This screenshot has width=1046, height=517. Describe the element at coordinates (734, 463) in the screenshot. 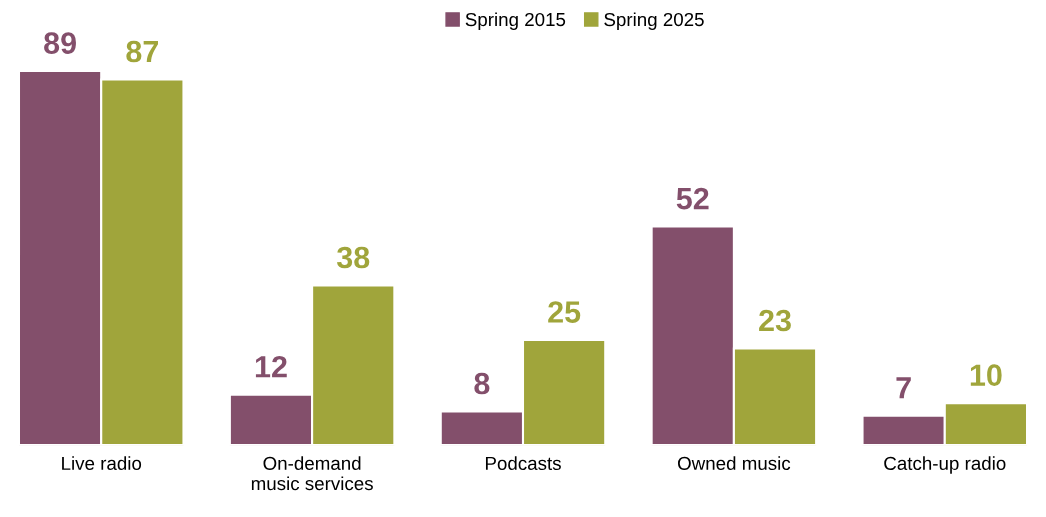

I see `x-tick-label: Owned music` at that location.